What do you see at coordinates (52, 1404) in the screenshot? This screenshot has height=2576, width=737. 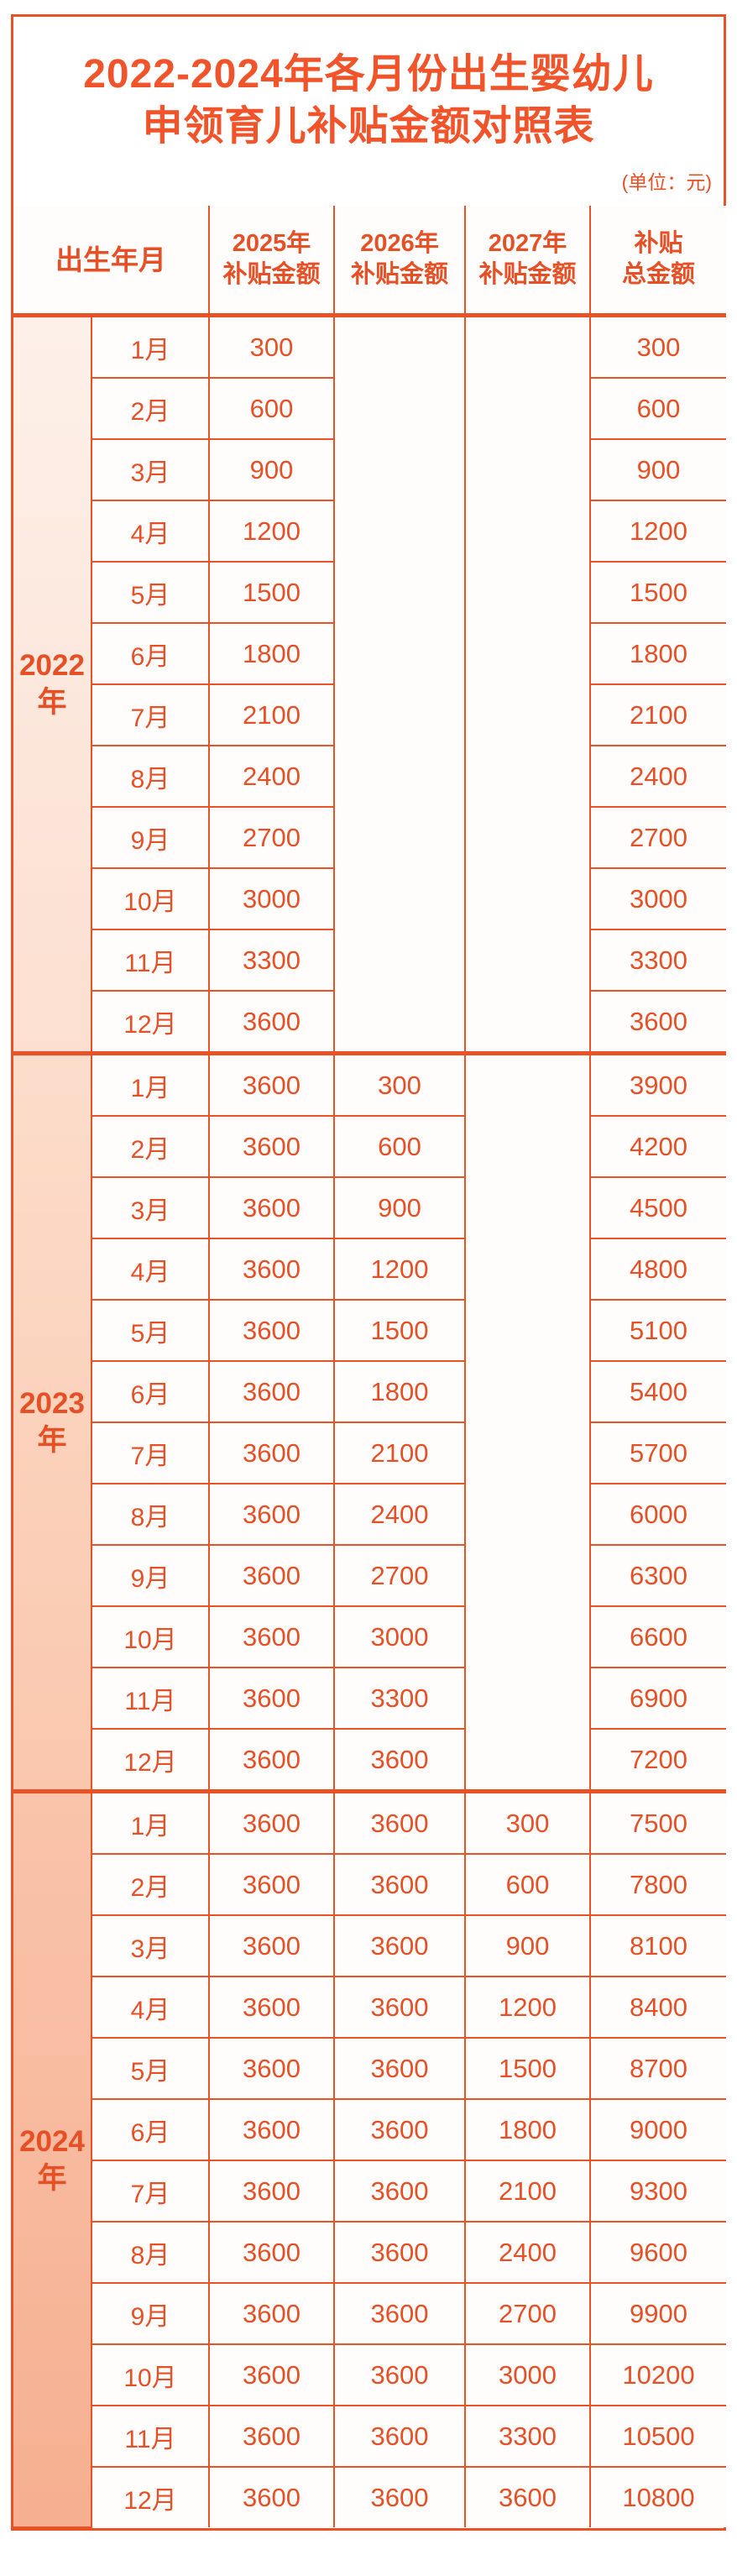 I see `year-label-line: 2023` at bounding box center [52, 1404].